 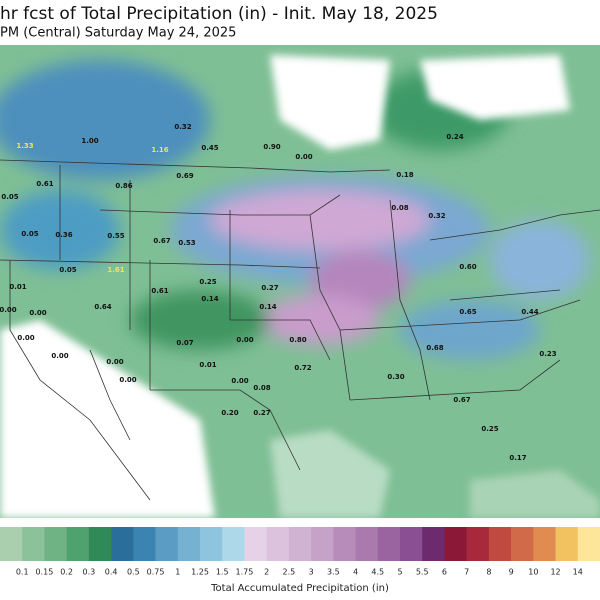 I want to click on point-value: 1.00, so click(x=89, y=141).